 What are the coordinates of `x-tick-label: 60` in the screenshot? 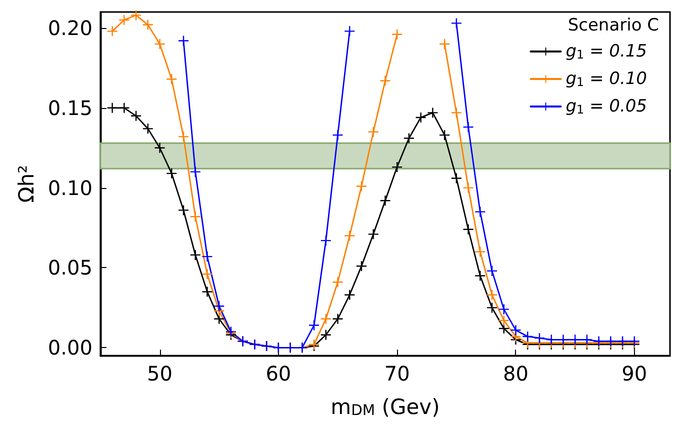 It's located at (279, 374).